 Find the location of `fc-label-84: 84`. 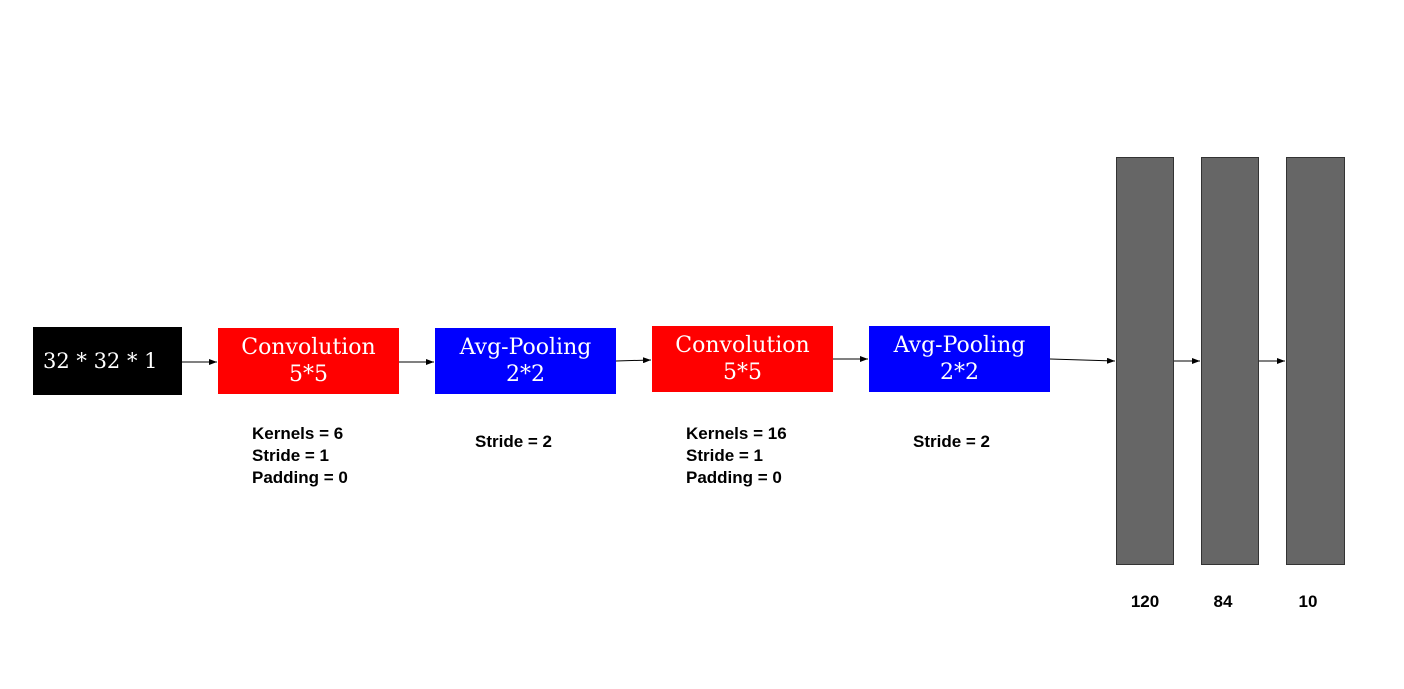

fc-label-84: 84 is located at coordinates (1223, 601).